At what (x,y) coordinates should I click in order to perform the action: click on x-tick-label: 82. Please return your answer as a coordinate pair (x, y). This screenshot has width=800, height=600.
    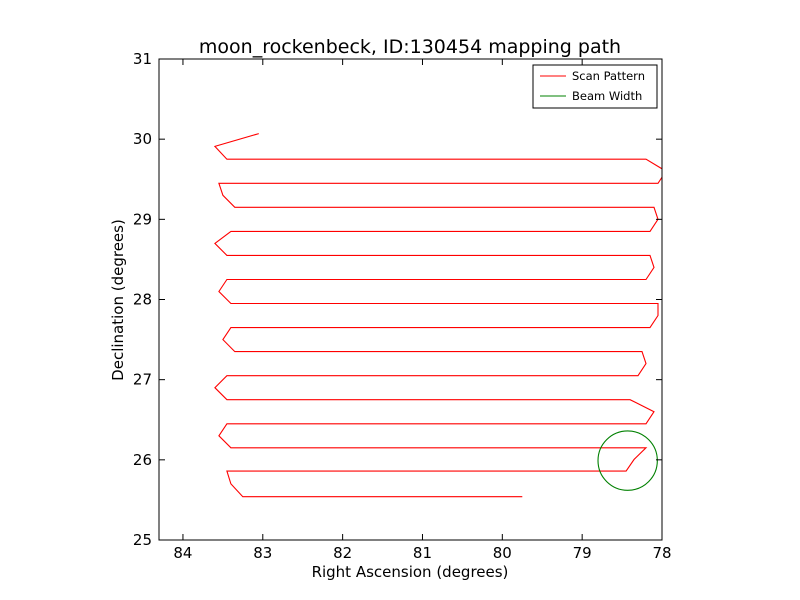
    Looking at the image, I should click on (342, 553).